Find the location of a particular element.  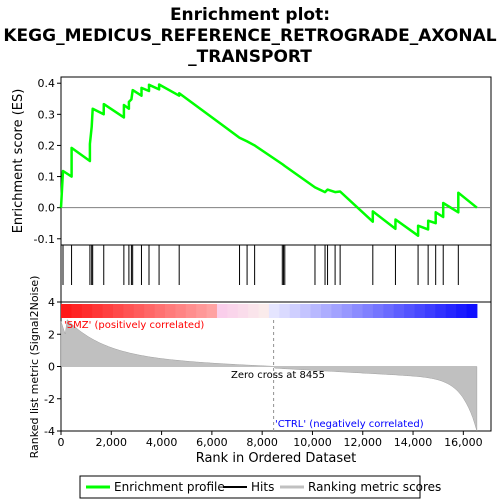

legend-ranking-metric-label: Ranking metric scores is located at coordinates (374, 487).